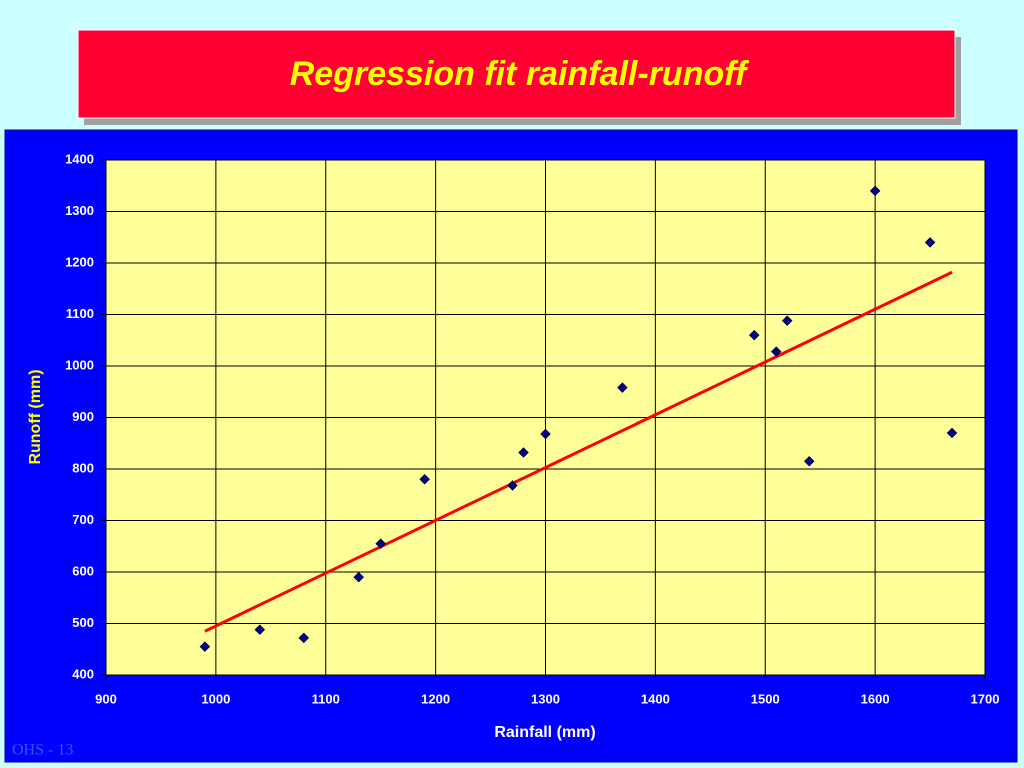 The image size is (1024, 768). Describe the element at coordinates (765, 698) in the screenshot. I see `x-tick-label: 1500` at that location.